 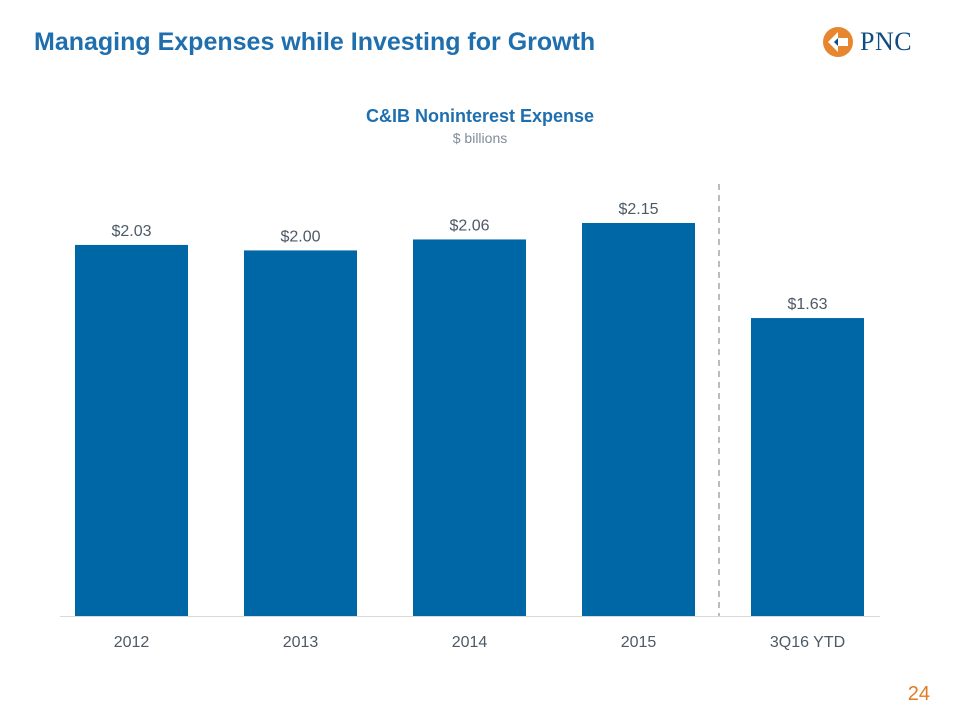 I want to click on pnc-logo: PNC, so click(x=867, y=42).